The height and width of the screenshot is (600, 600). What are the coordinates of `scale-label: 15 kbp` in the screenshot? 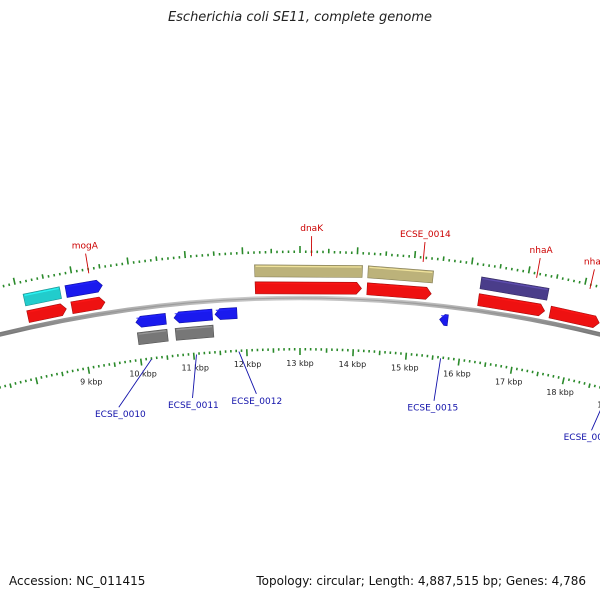 It's located at (405, 368).